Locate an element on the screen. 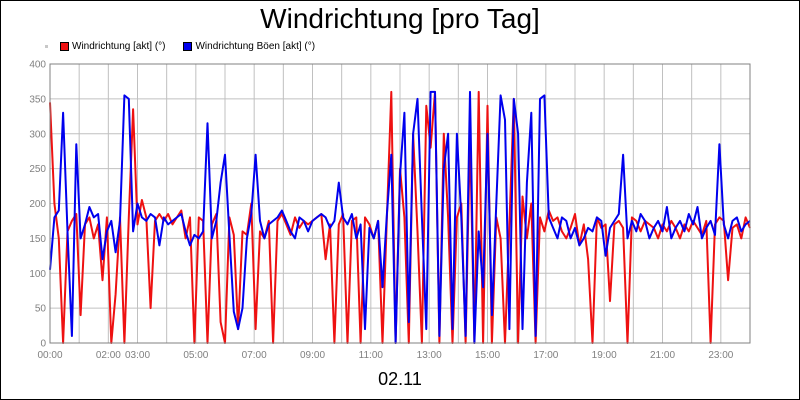 This screenshot has height=400, width=800. legend-swatch-series1 is located at coordinates (64, 46).